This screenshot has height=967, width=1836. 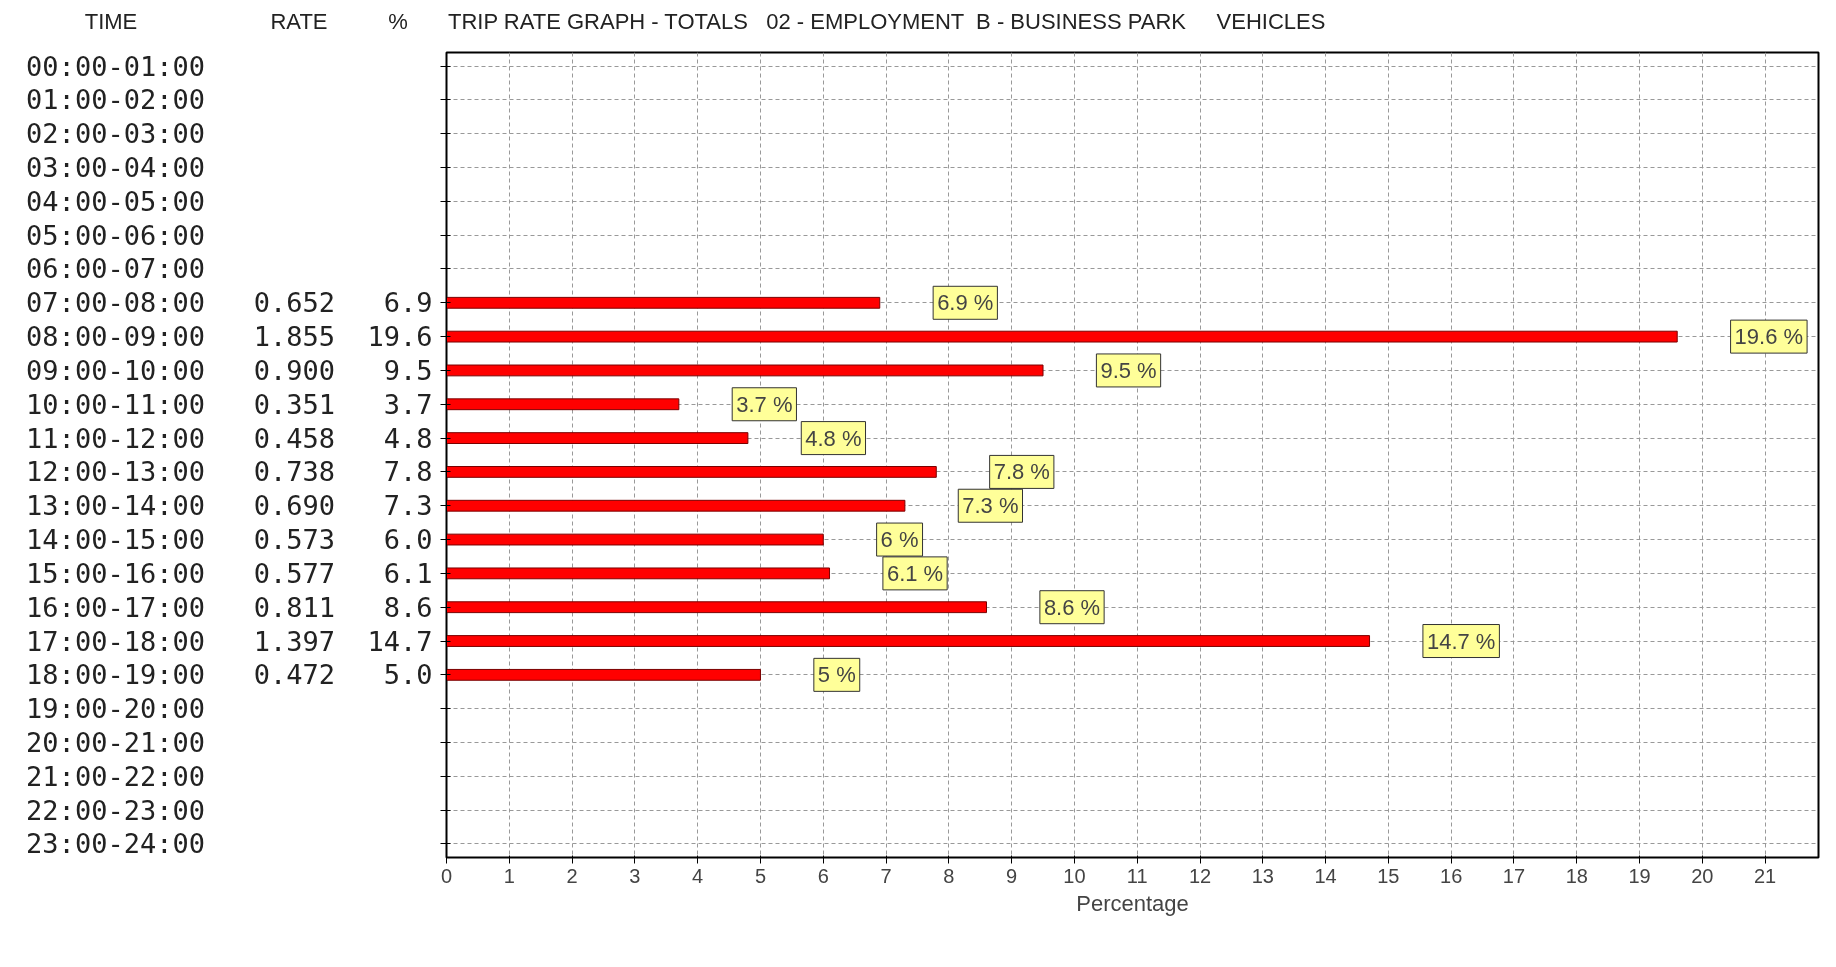 I want to click on x-axis-title: Percentage, so click(x=1132, y=903).